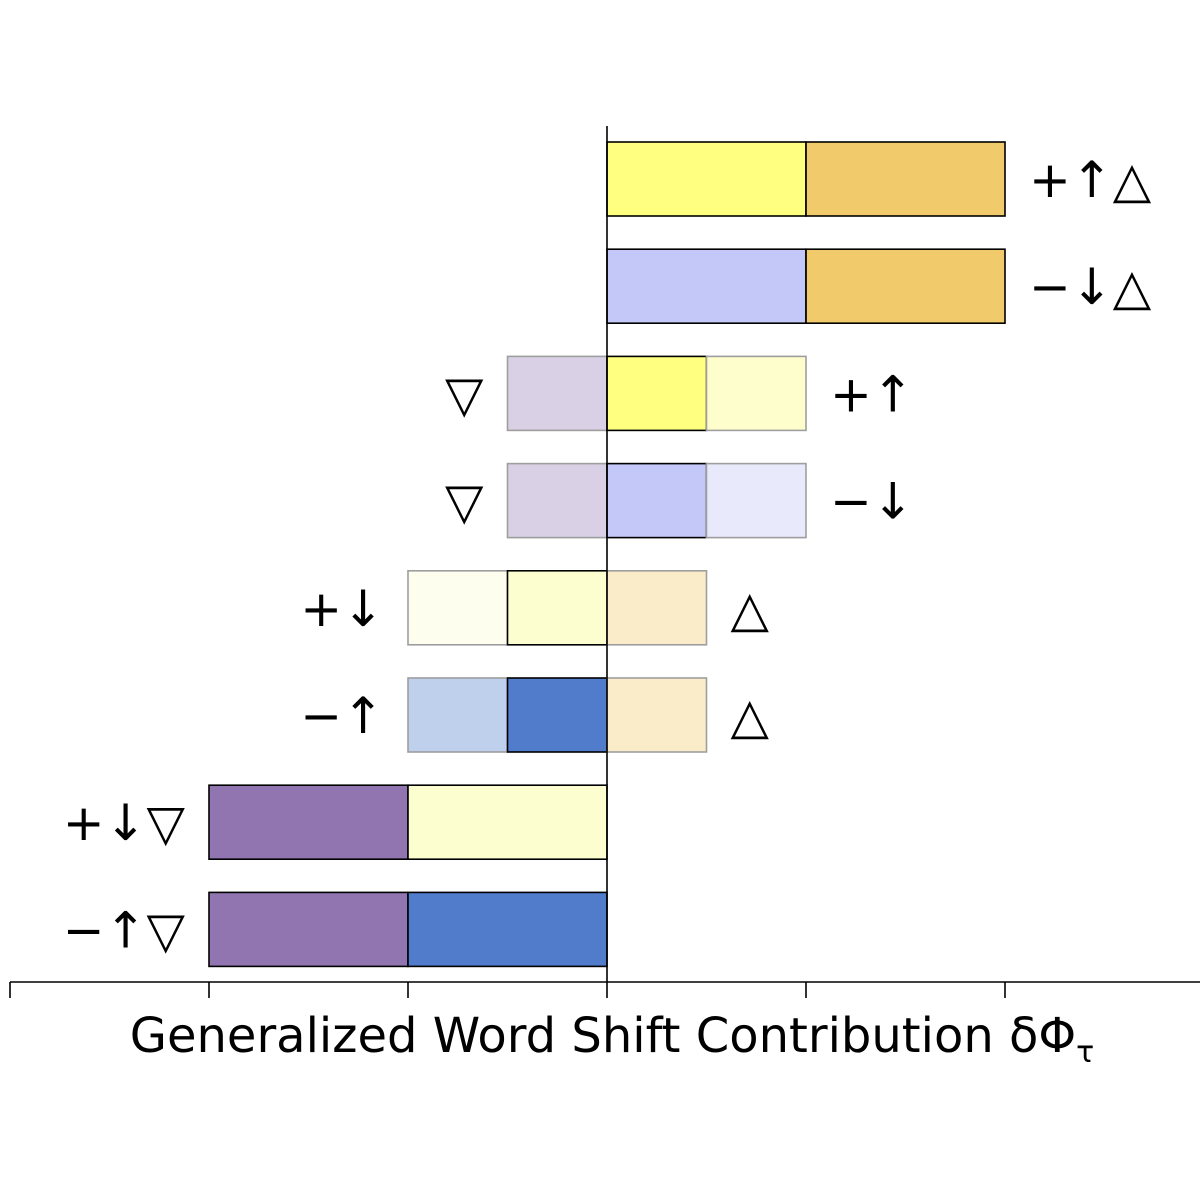 This screenshot has width=1200, height=1199. What do you see at coordinates (124, 930) in the screenshot?
I see `row-label-left-8: −↑▽` at bounding box center [124, 930].